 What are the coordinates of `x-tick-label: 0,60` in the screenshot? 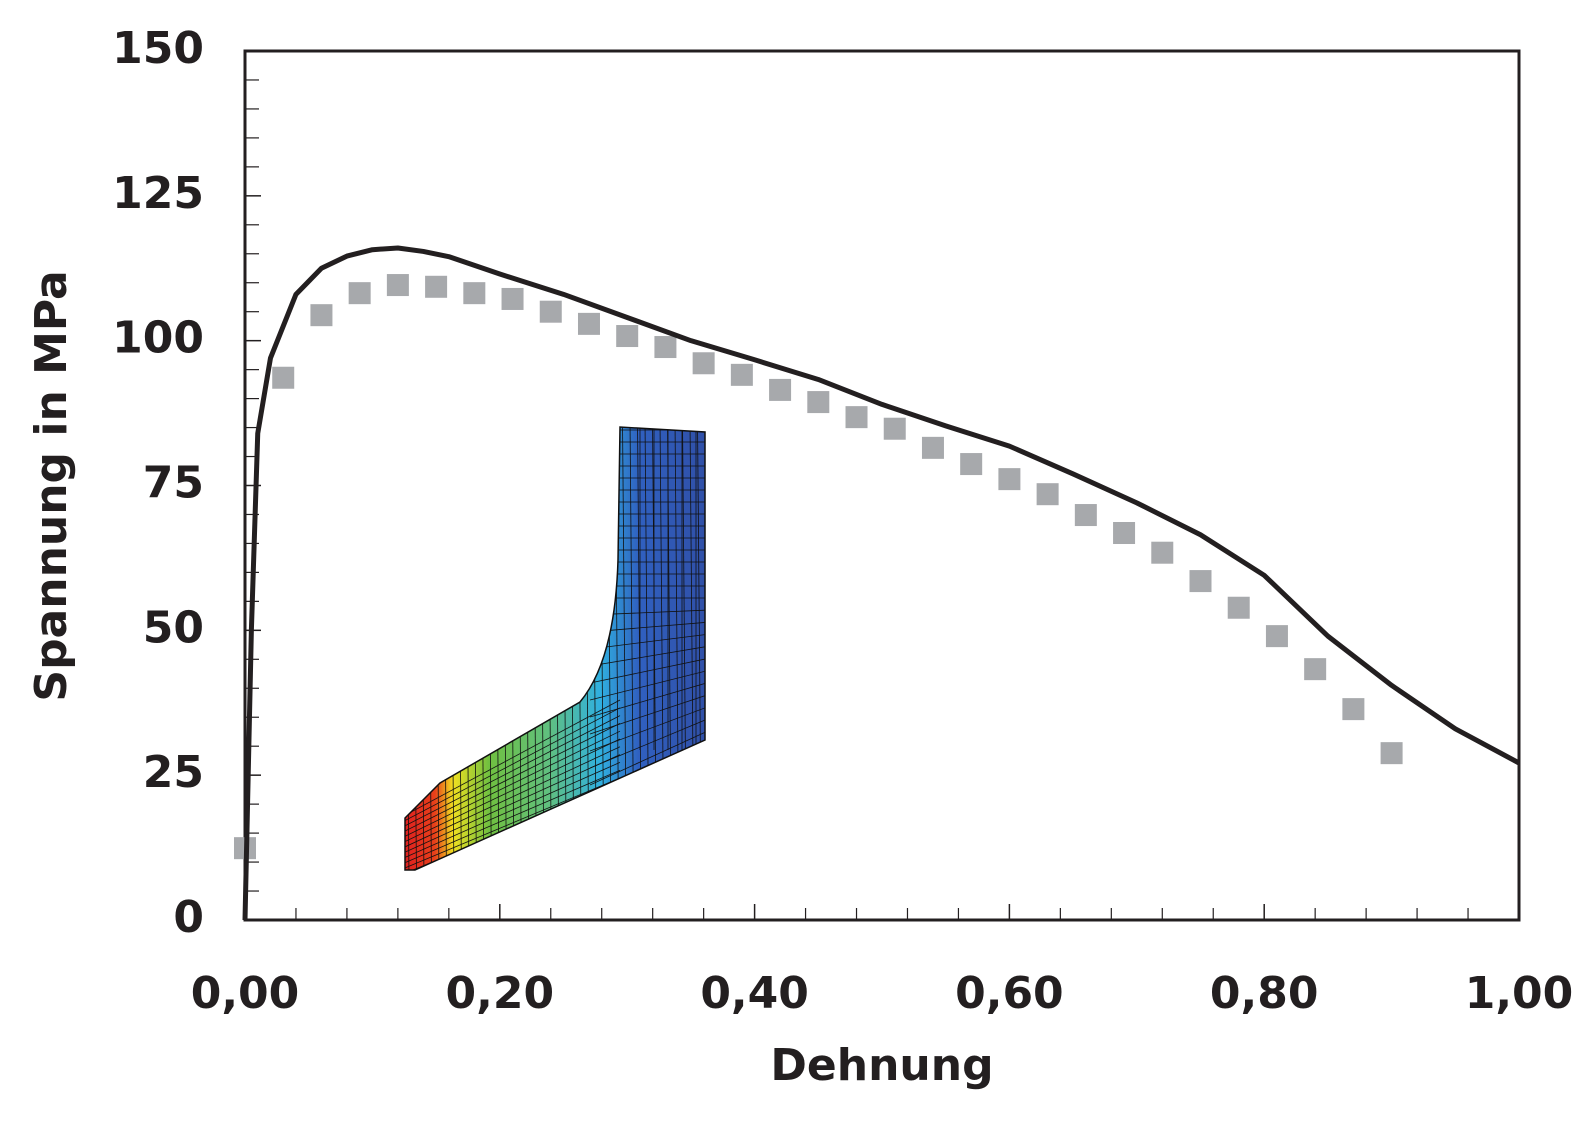 It's located at (1009, 993).